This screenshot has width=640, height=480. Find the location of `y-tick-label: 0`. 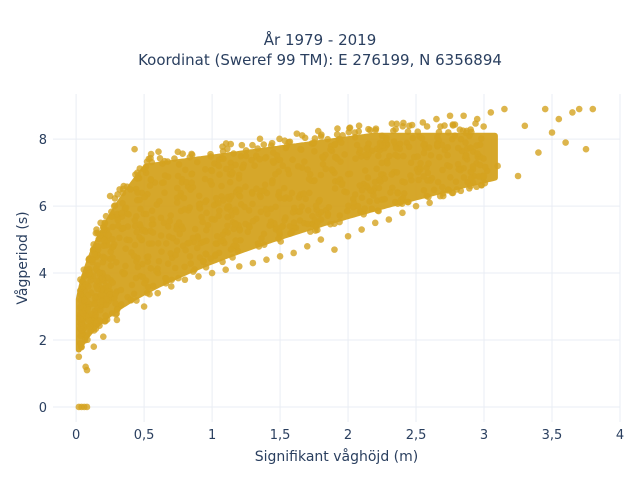

y-tick-label: 0 is located at coordinates (43, 408).